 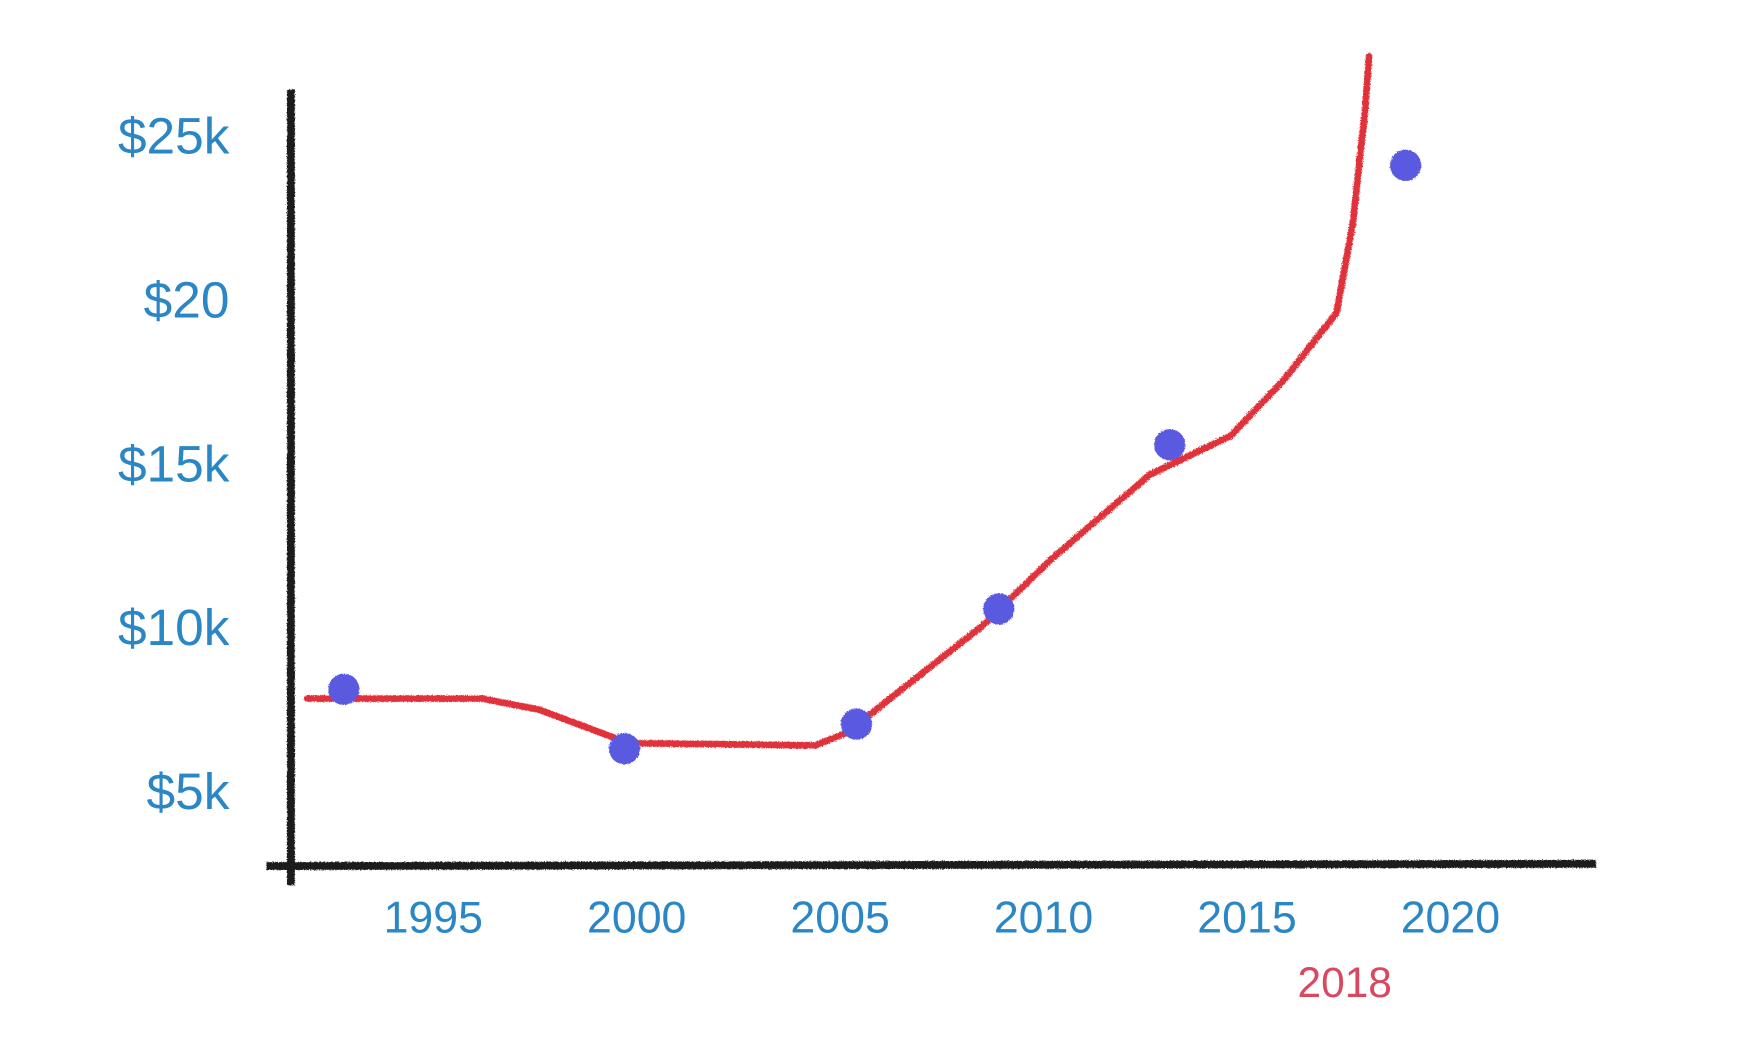 I want to click on x-axis, so click(x=931, y=864).